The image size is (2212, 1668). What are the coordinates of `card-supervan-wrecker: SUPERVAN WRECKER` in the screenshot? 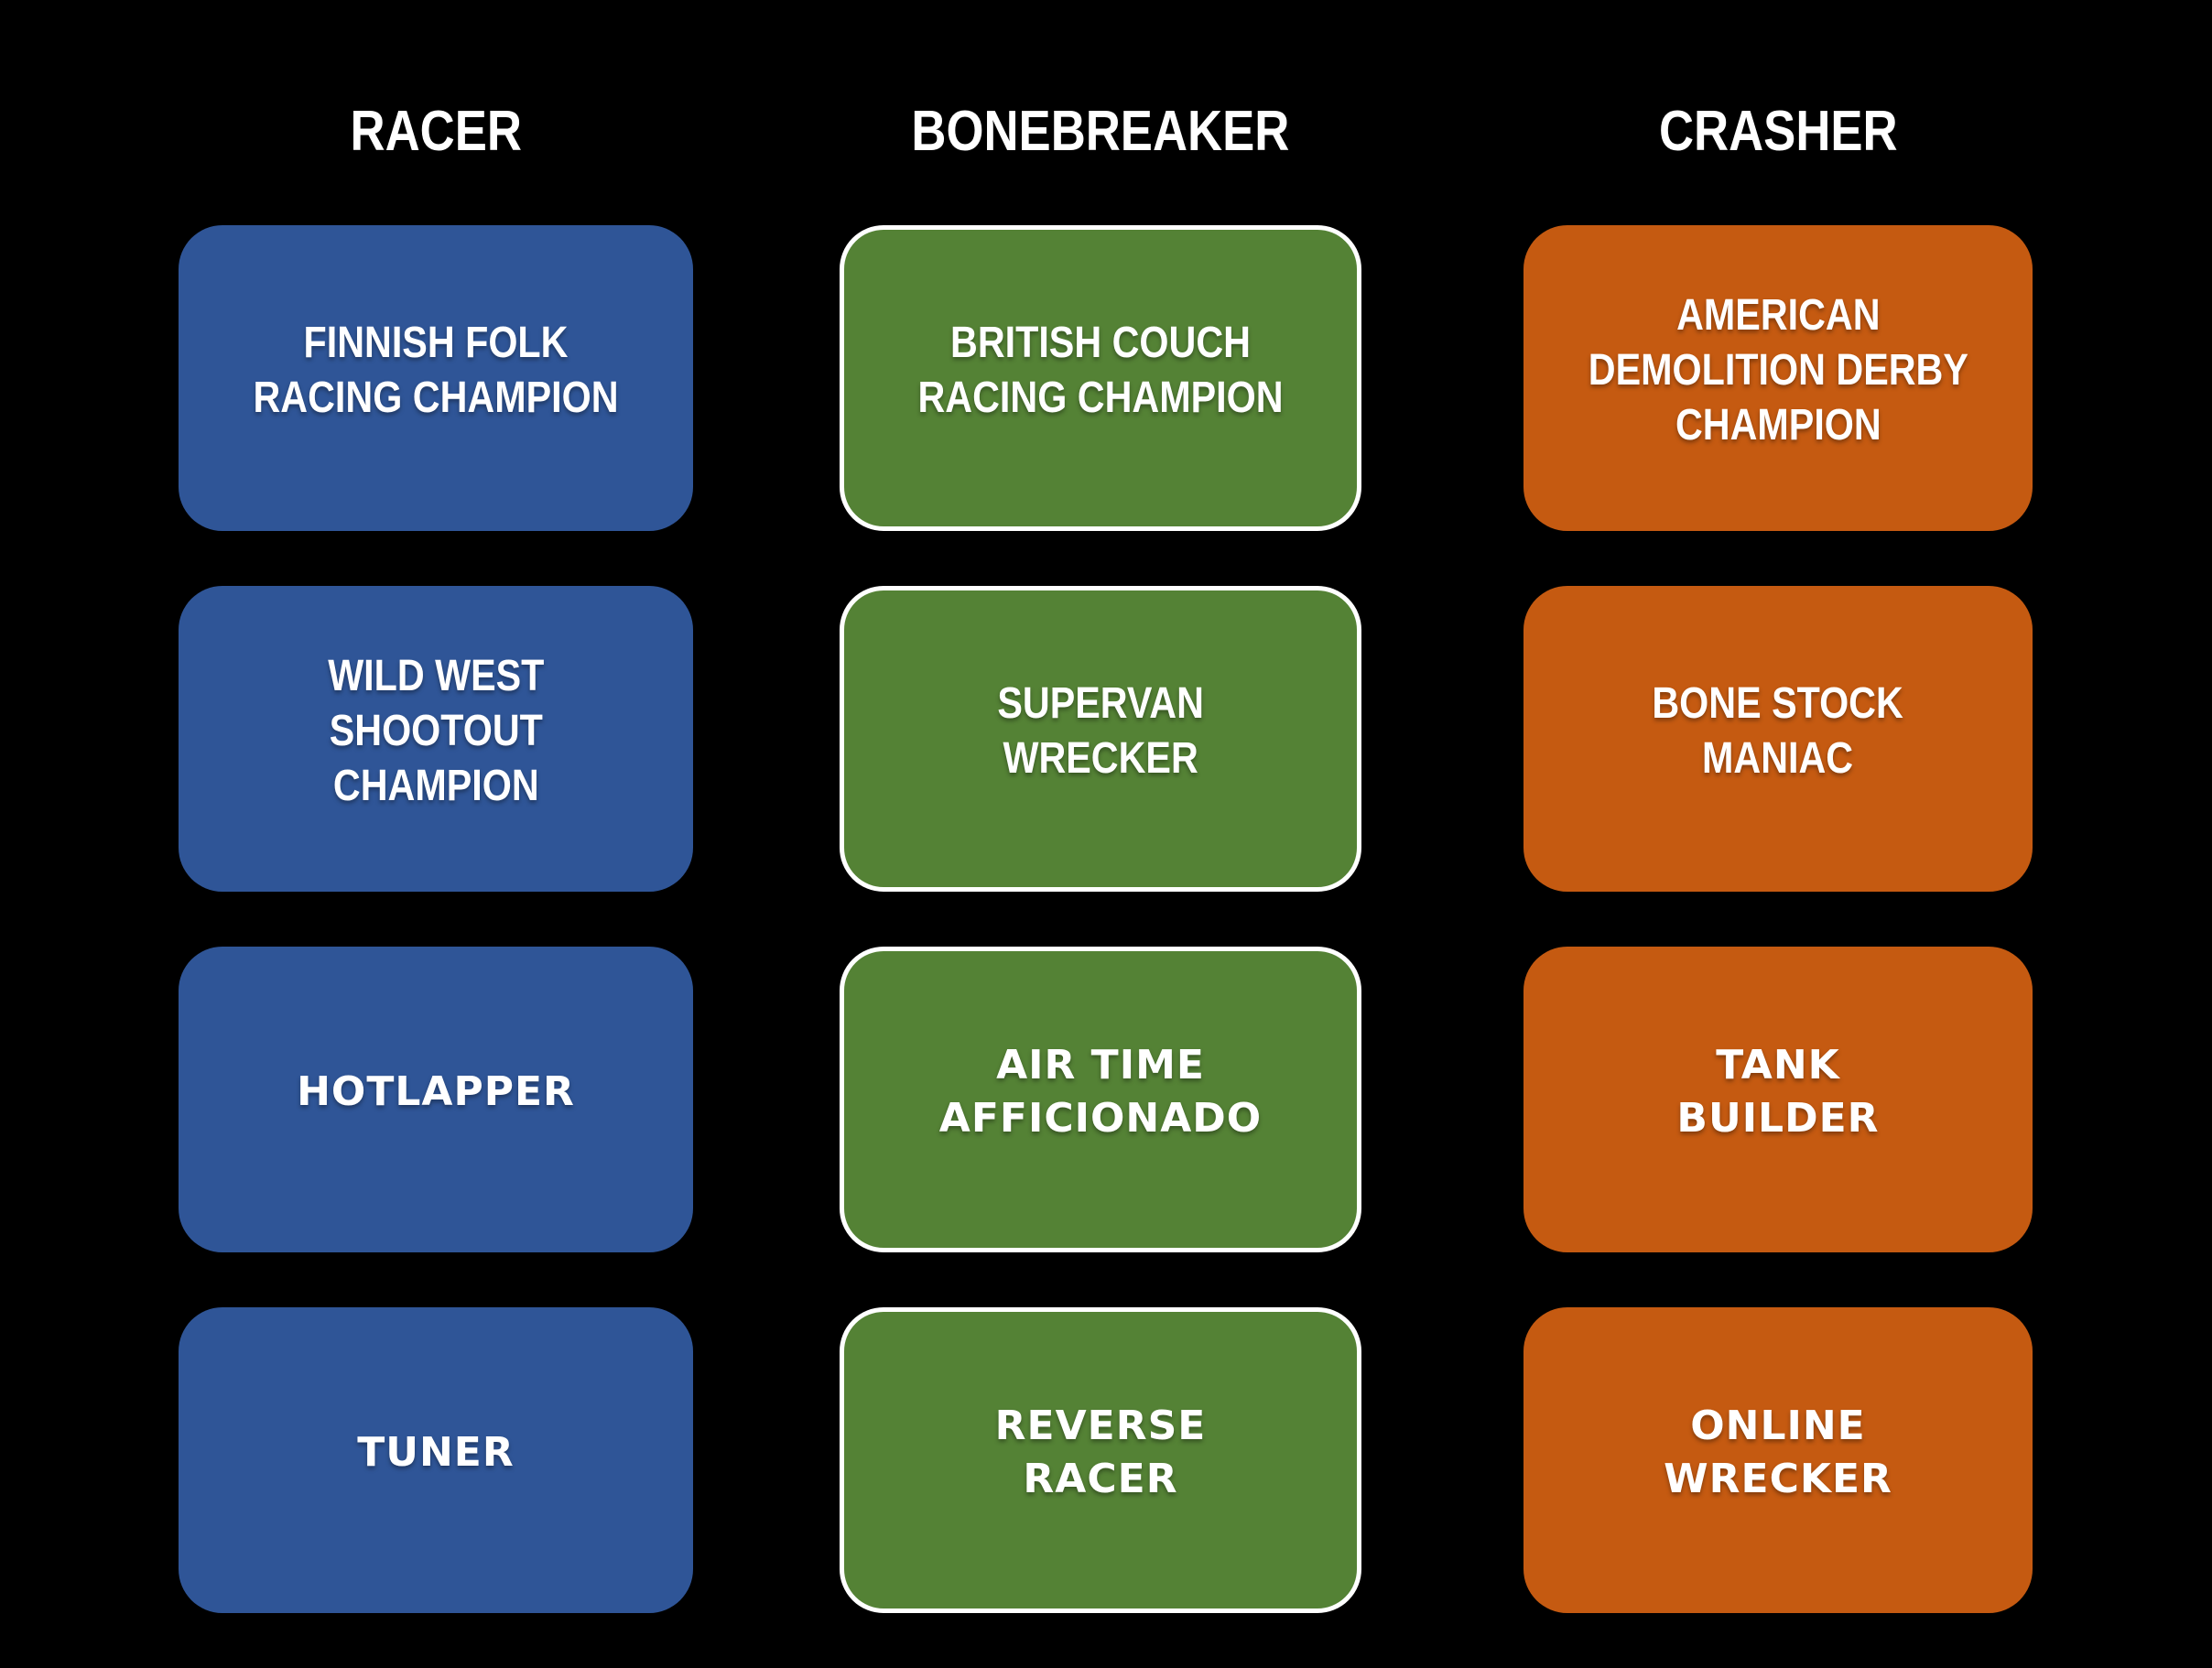 It's located at (1100, 739).